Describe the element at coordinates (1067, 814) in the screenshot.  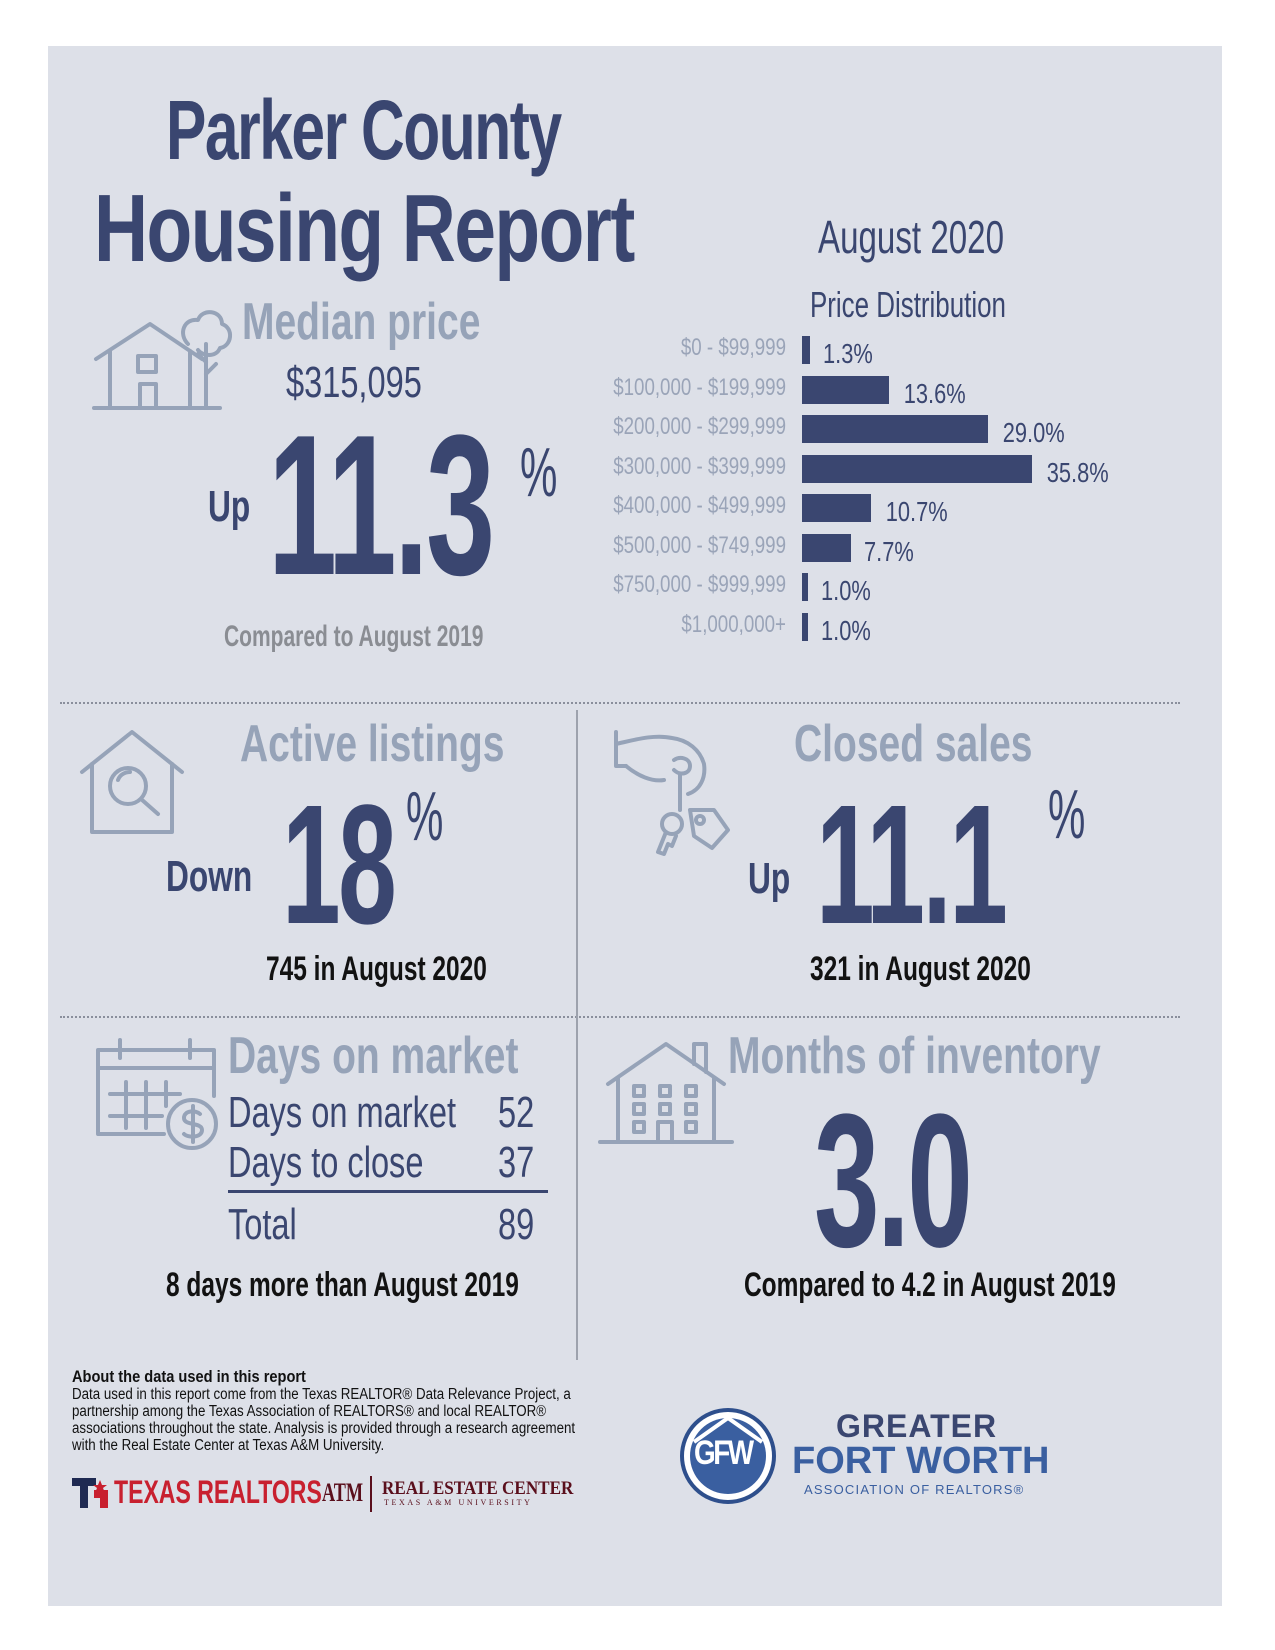
I see `closed-sales-percent-sign: %` at that location.